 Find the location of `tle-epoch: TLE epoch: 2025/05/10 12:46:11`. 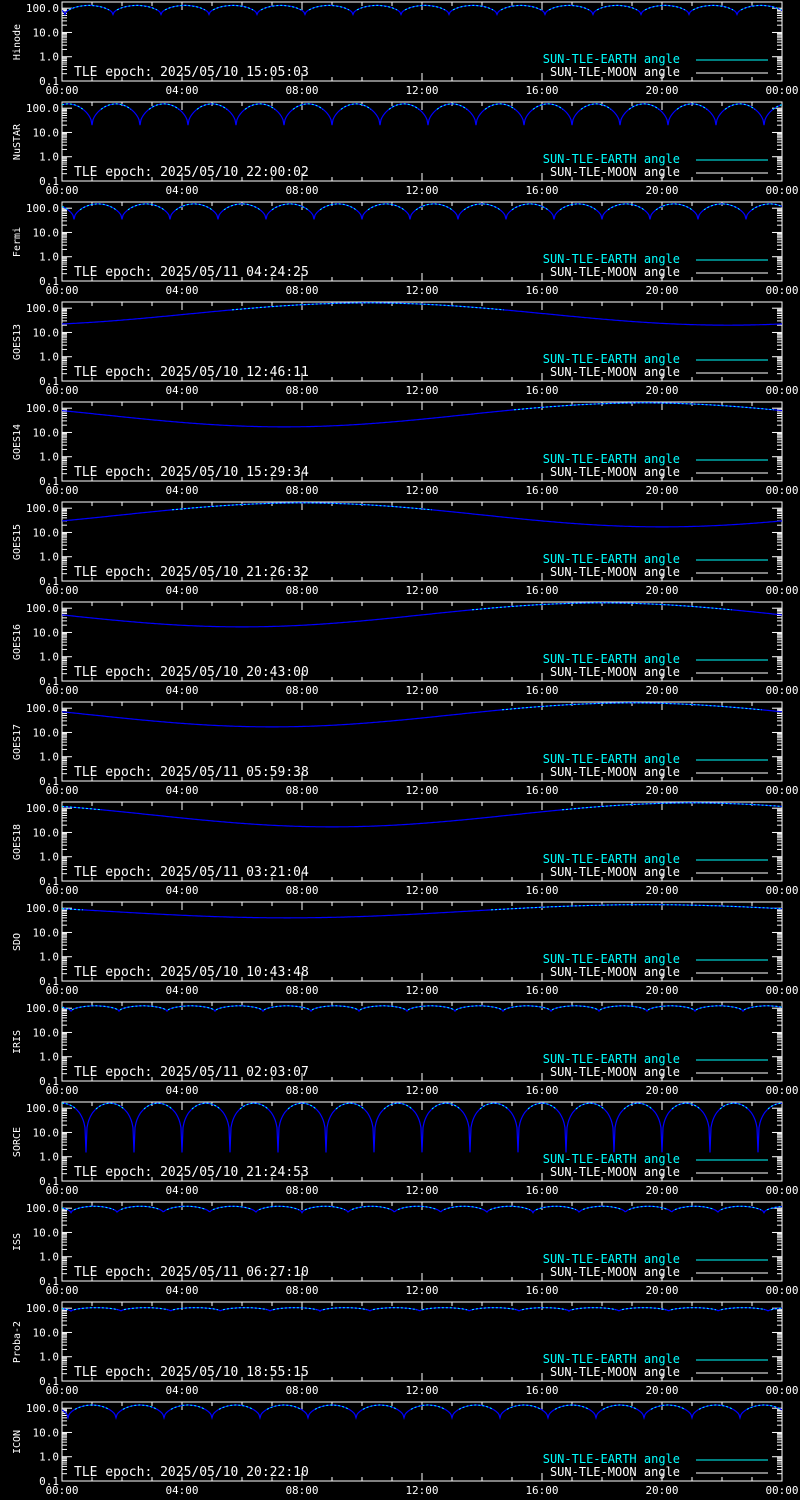

tle-epoch: TLE epoch: 2025/05/10 12:46:11 is located at coordinates (191, 372).